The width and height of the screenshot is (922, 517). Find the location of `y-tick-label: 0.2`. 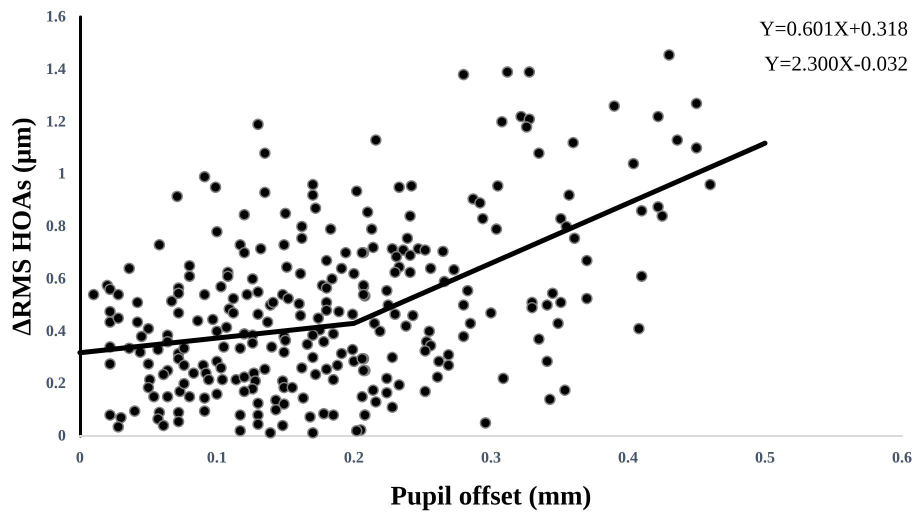

y-tick-label: 0.2 is located at coordinates (56, 383).